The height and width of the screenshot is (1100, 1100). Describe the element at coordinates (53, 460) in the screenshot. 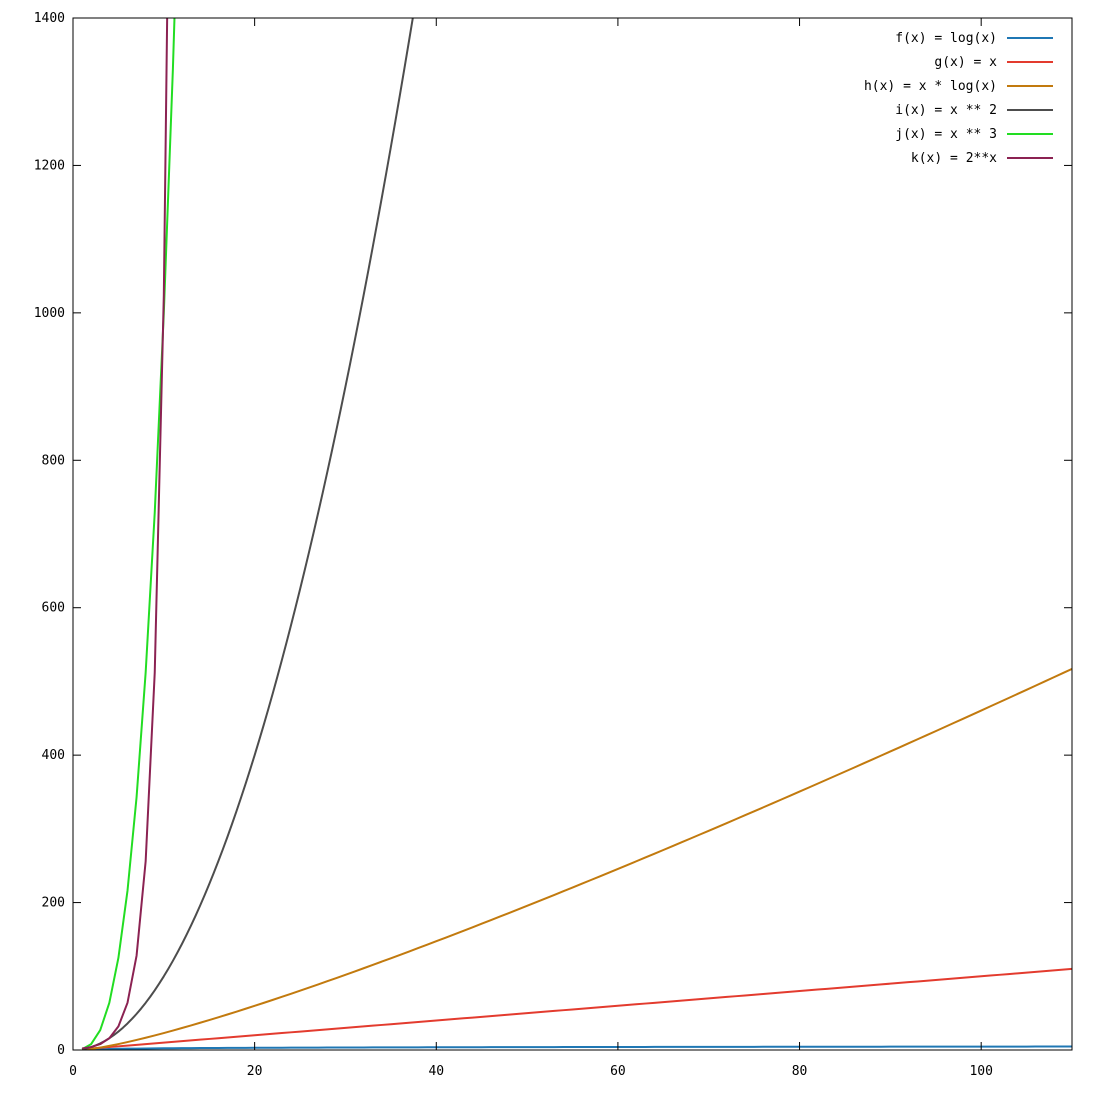

I see `y-tick-label: 800` at that location.